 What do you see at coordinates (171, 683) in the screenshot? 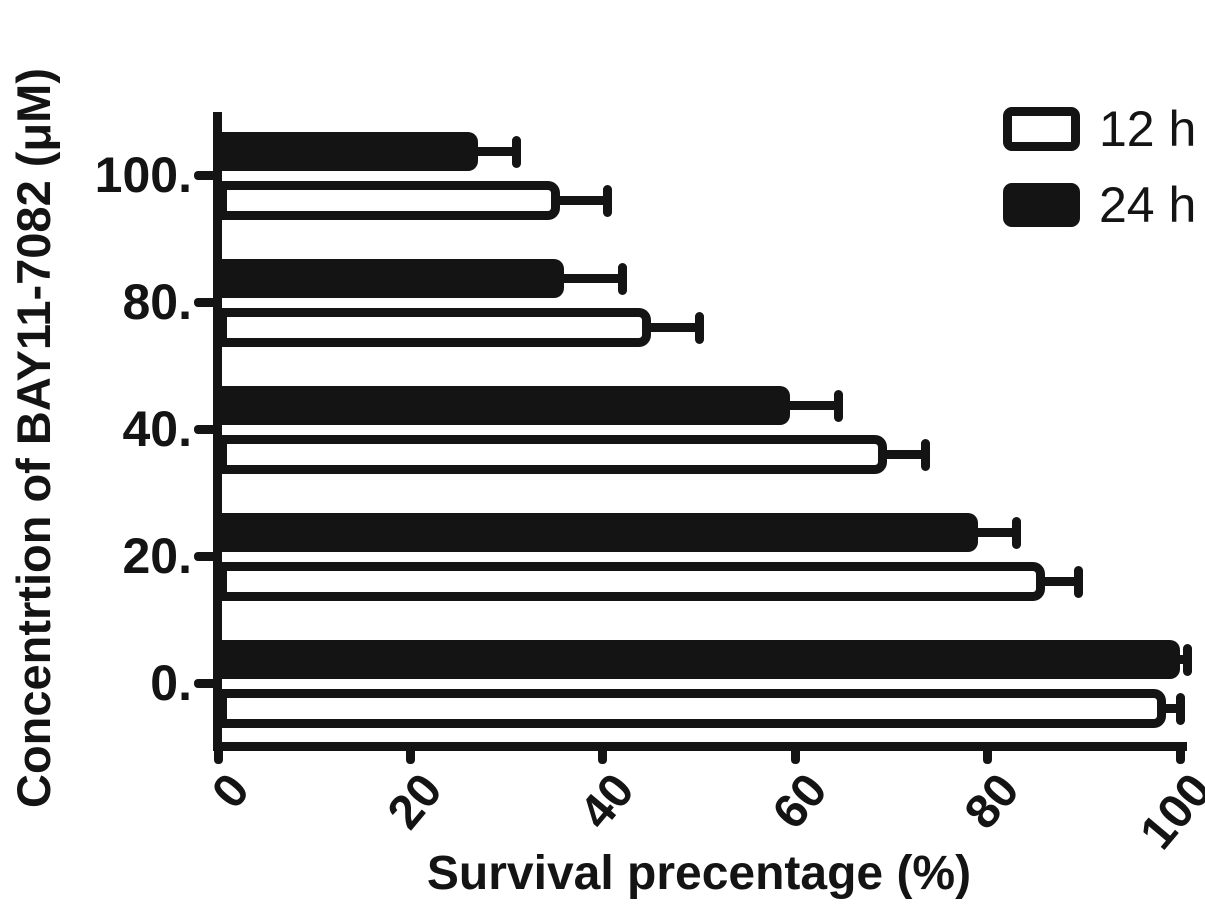
I see `y-tick-label: 0.` at bounding box center [171, 683].